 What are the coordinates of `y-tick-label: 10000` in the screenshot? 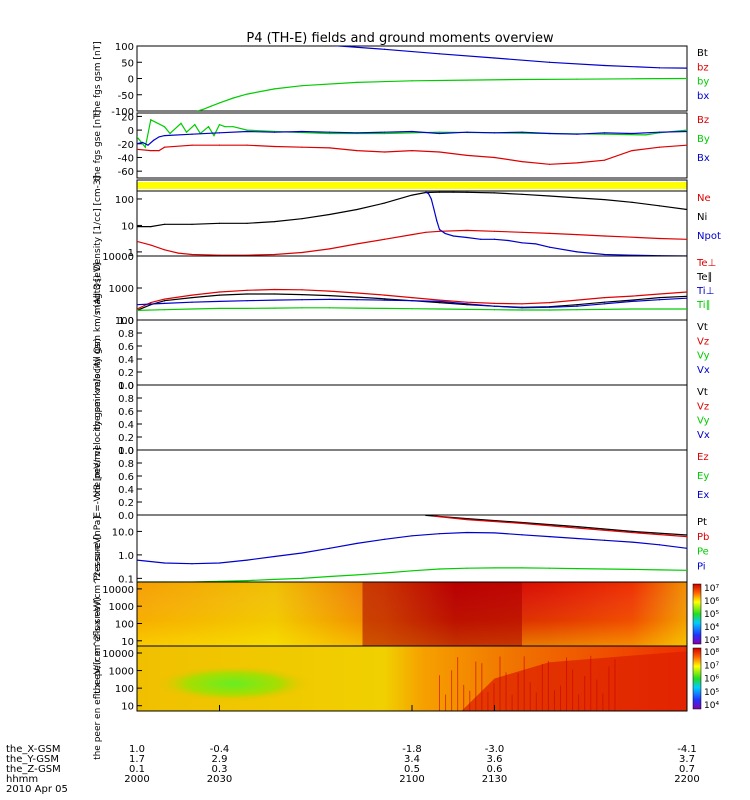 It's located at (118, 257).